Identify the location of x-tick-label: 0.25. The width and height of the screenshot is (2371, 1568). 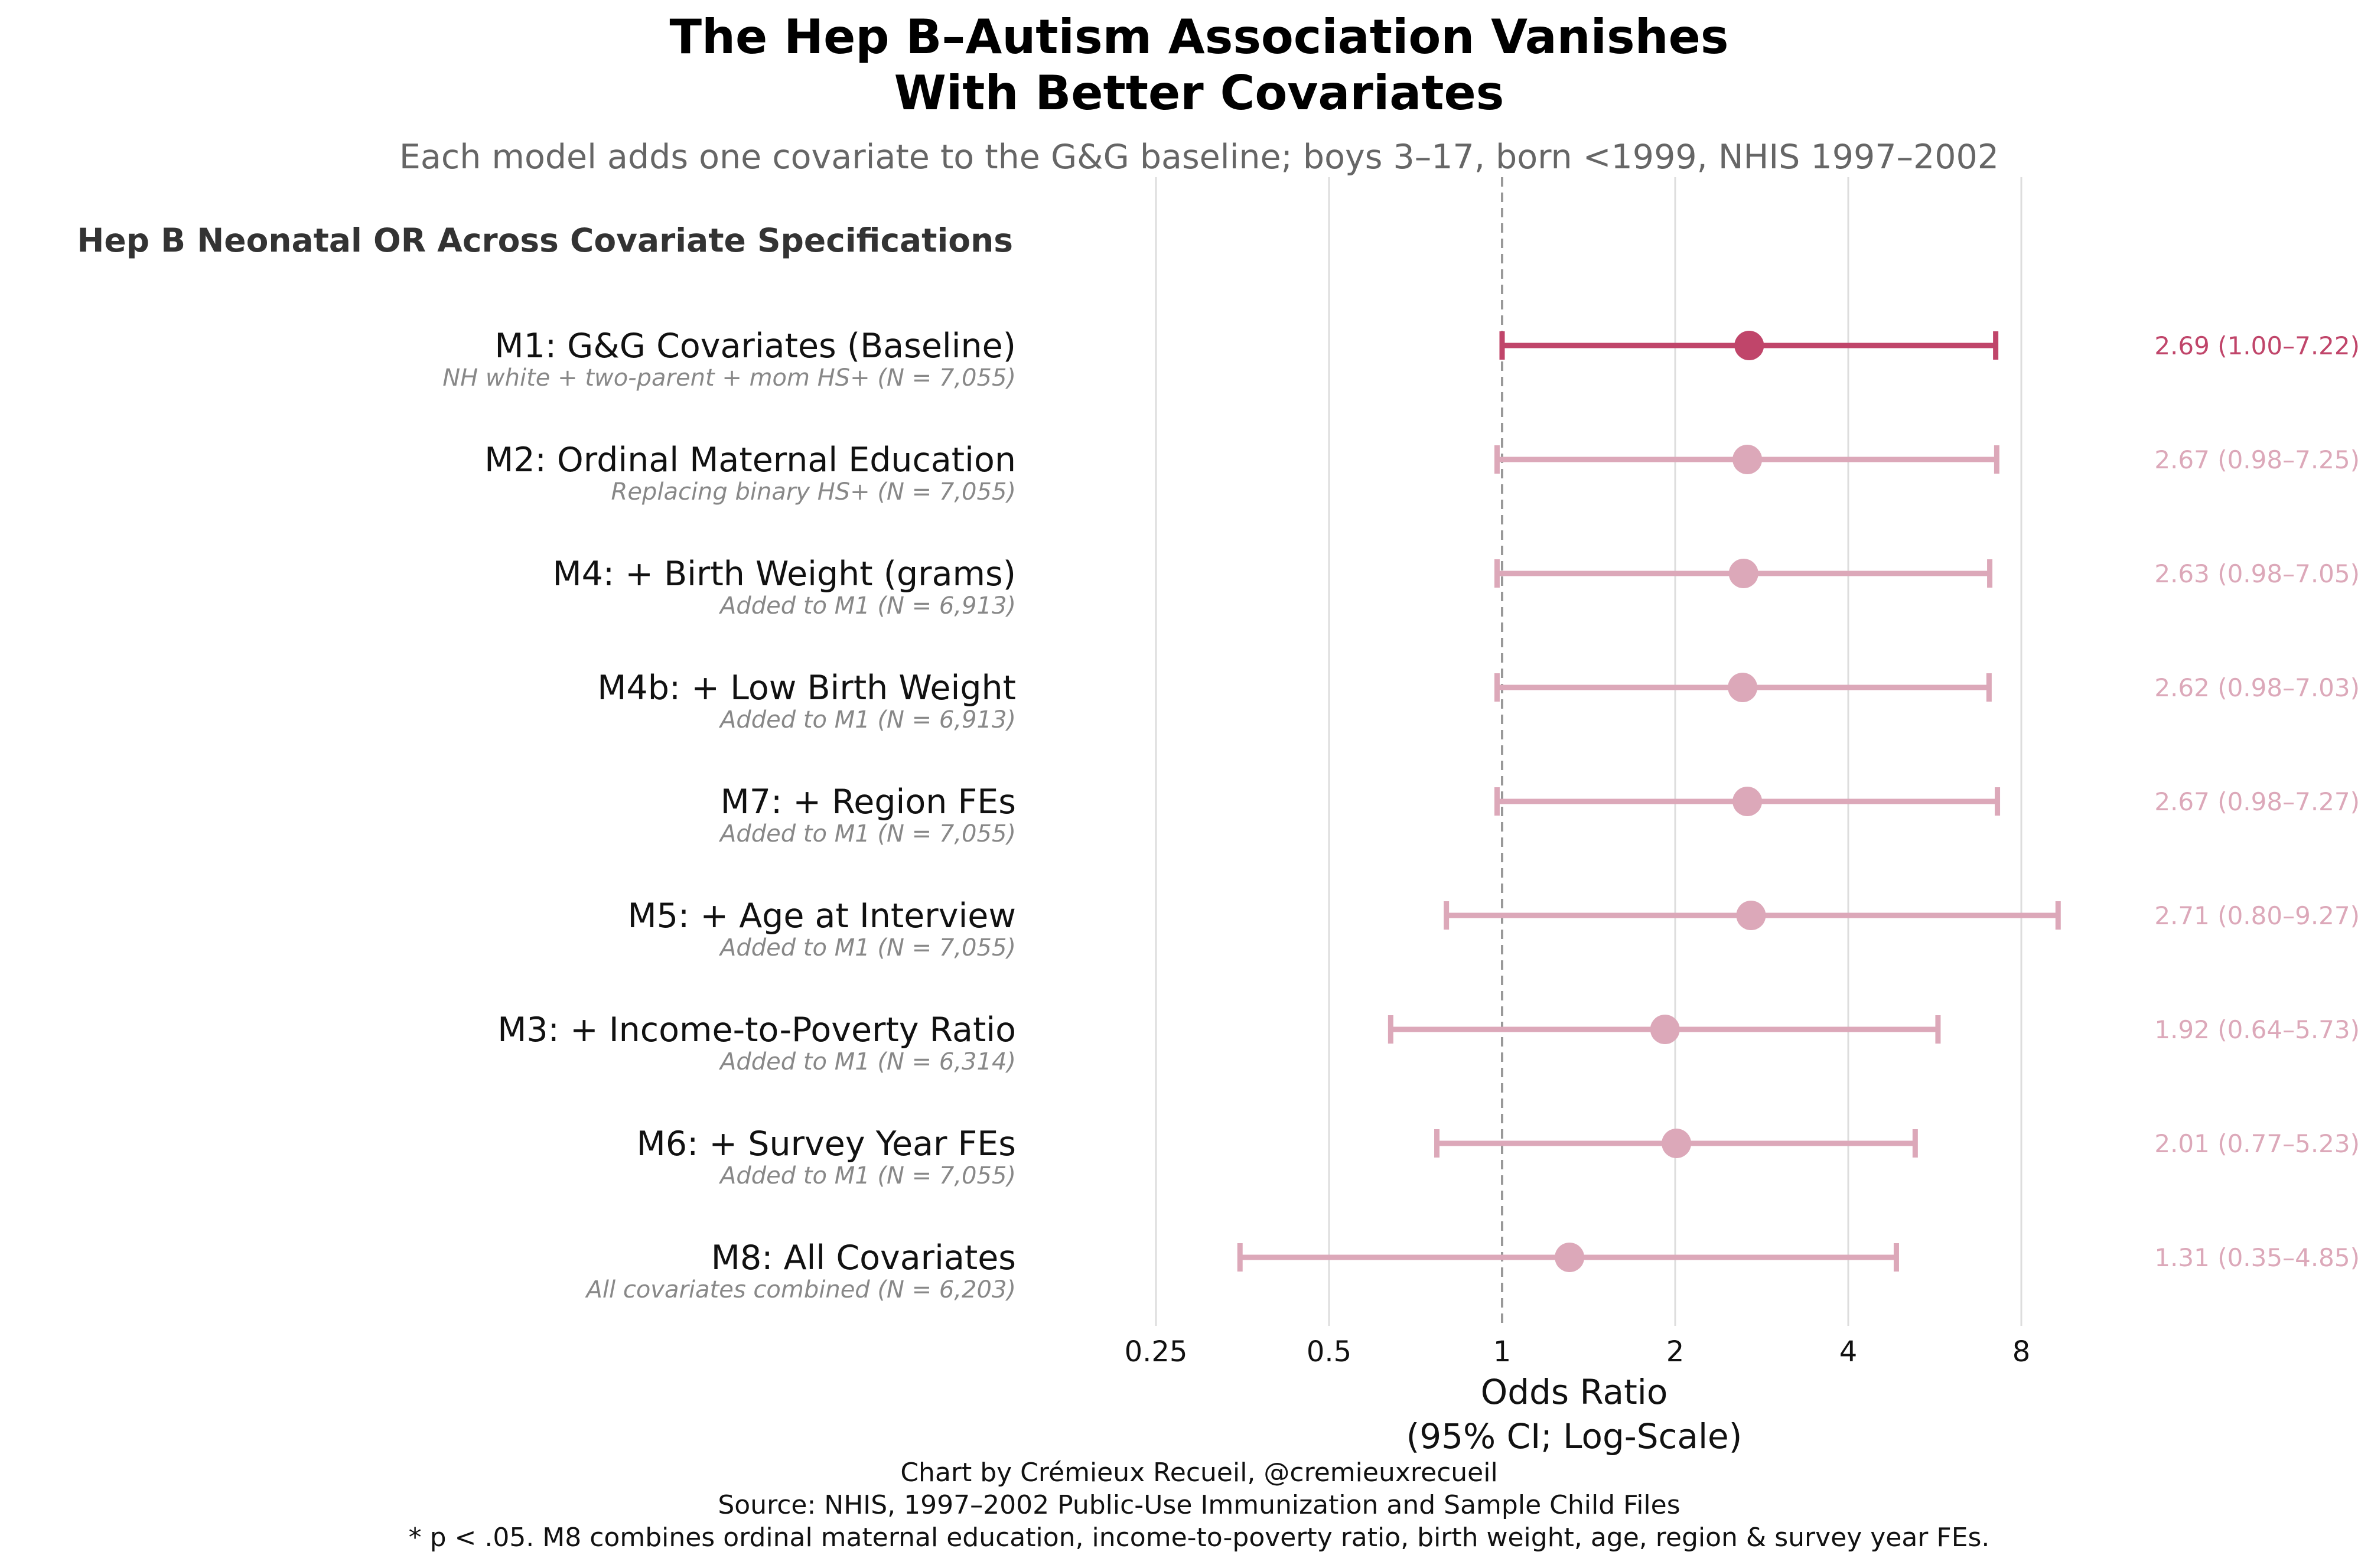
(1156, 1352).